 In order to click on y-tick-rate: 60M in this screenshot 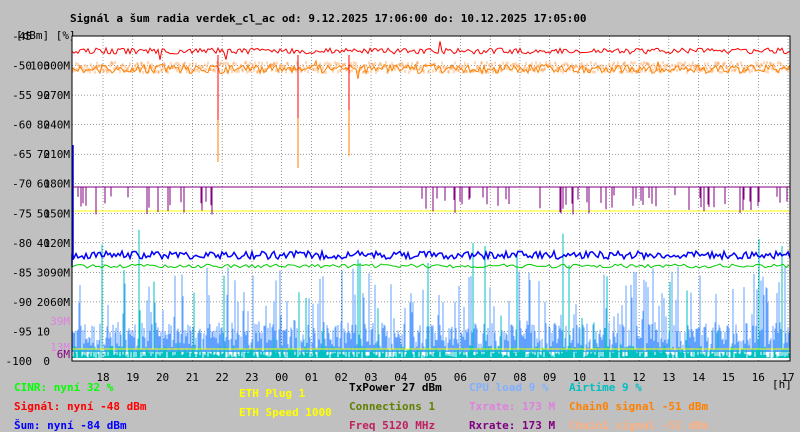, I will do `click(60, 302)`.